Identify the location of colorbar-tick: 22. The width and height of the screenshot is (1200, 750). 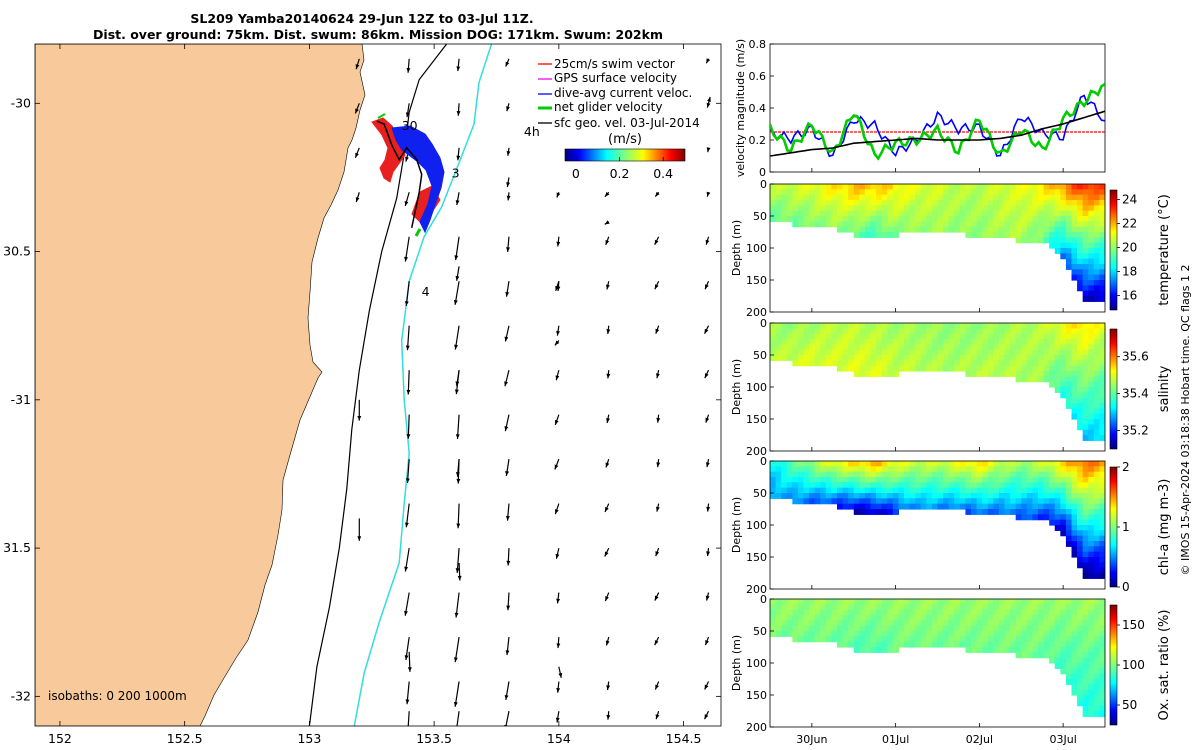
(1129, 224).